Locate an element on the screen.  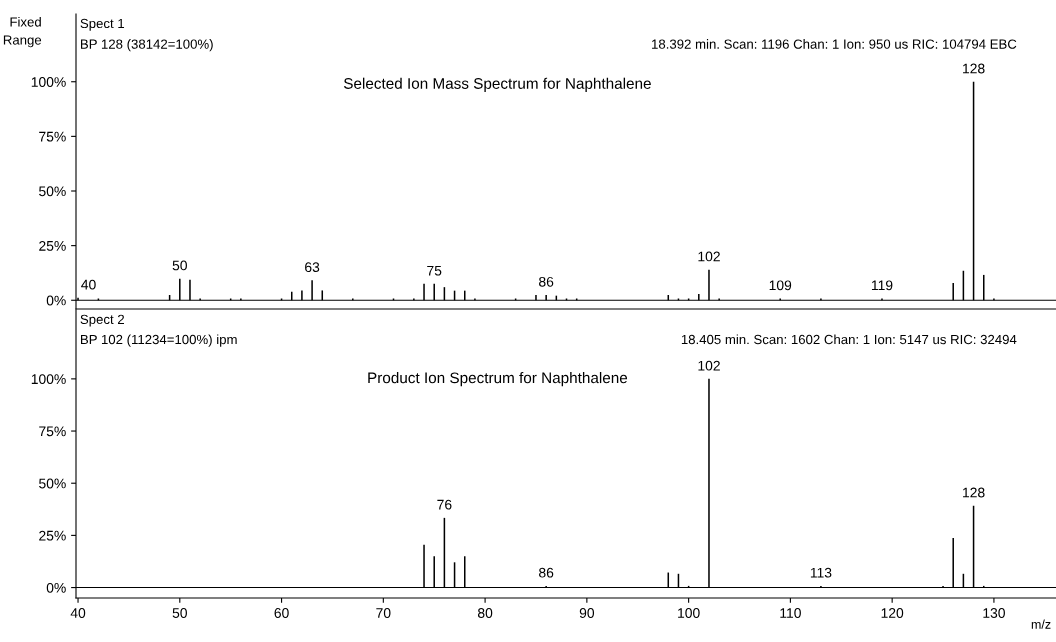
x-tick-label: 80 is located at coordinates (485, 613).